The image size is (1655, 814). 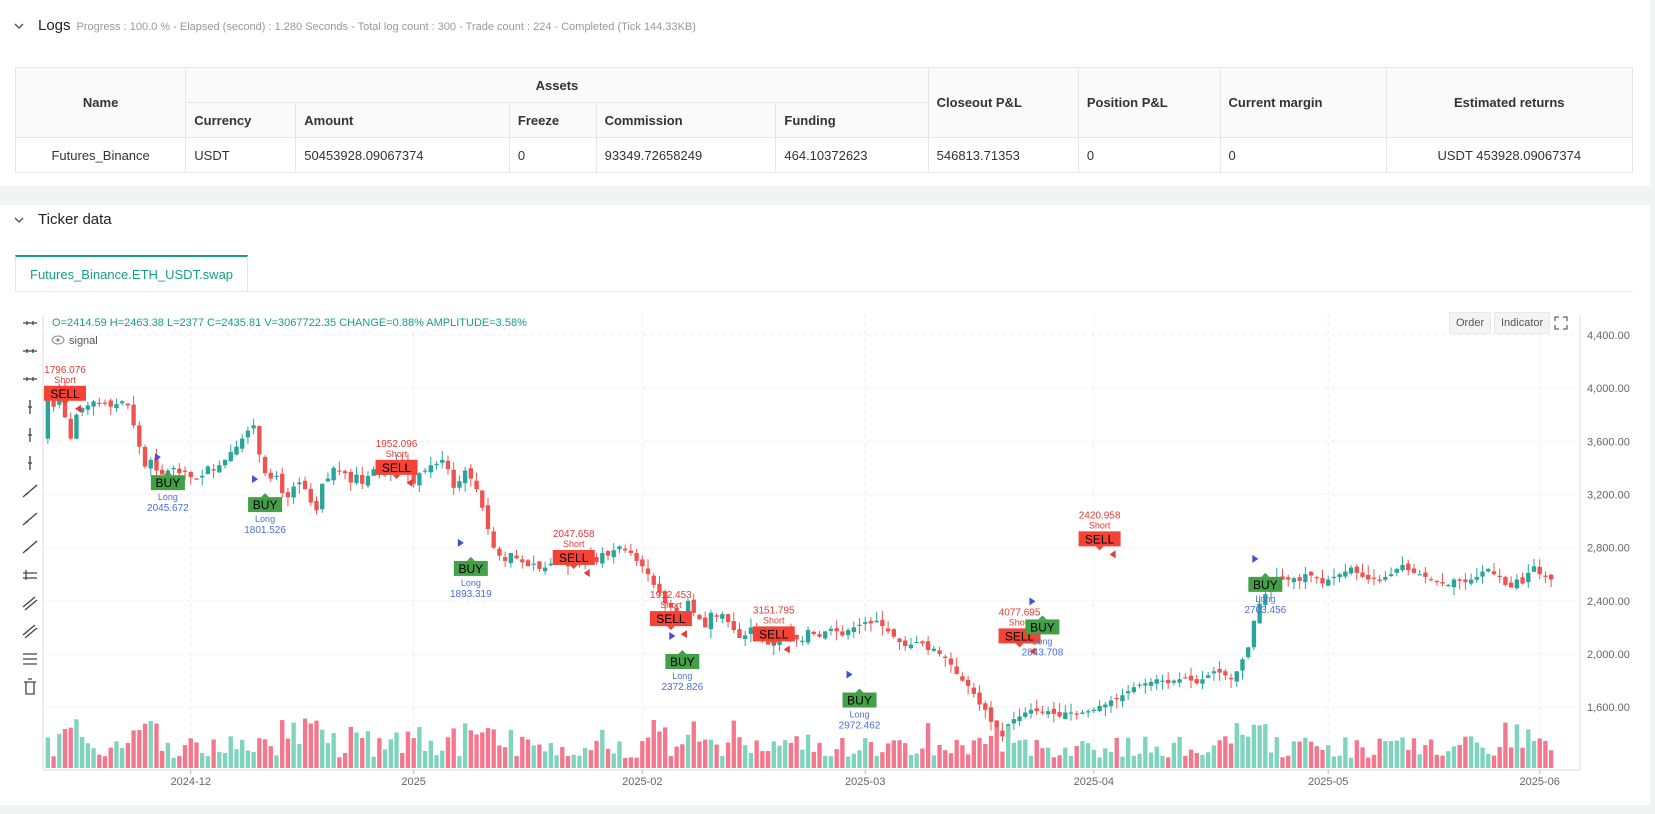 What do you see at coordinates (63, 219) in the screenshot?
I see `ticker-header: Ticker data` at bounding box center [63, 219].